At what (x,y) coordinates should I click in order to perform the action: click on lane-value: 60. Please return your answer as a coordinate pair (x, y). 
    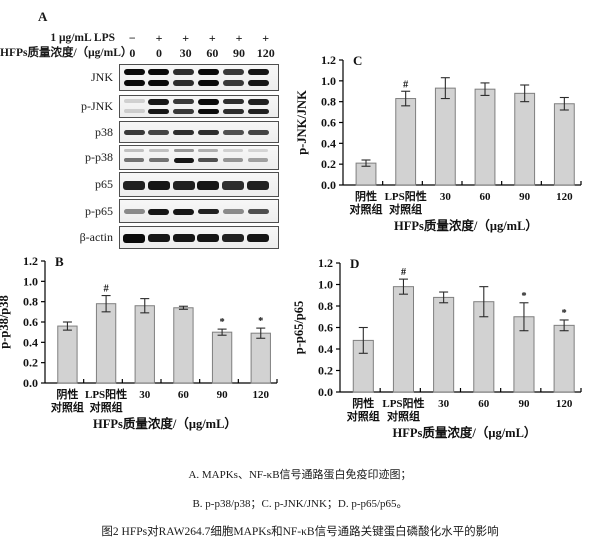
    Looking at the image, I should click on (212, 53).